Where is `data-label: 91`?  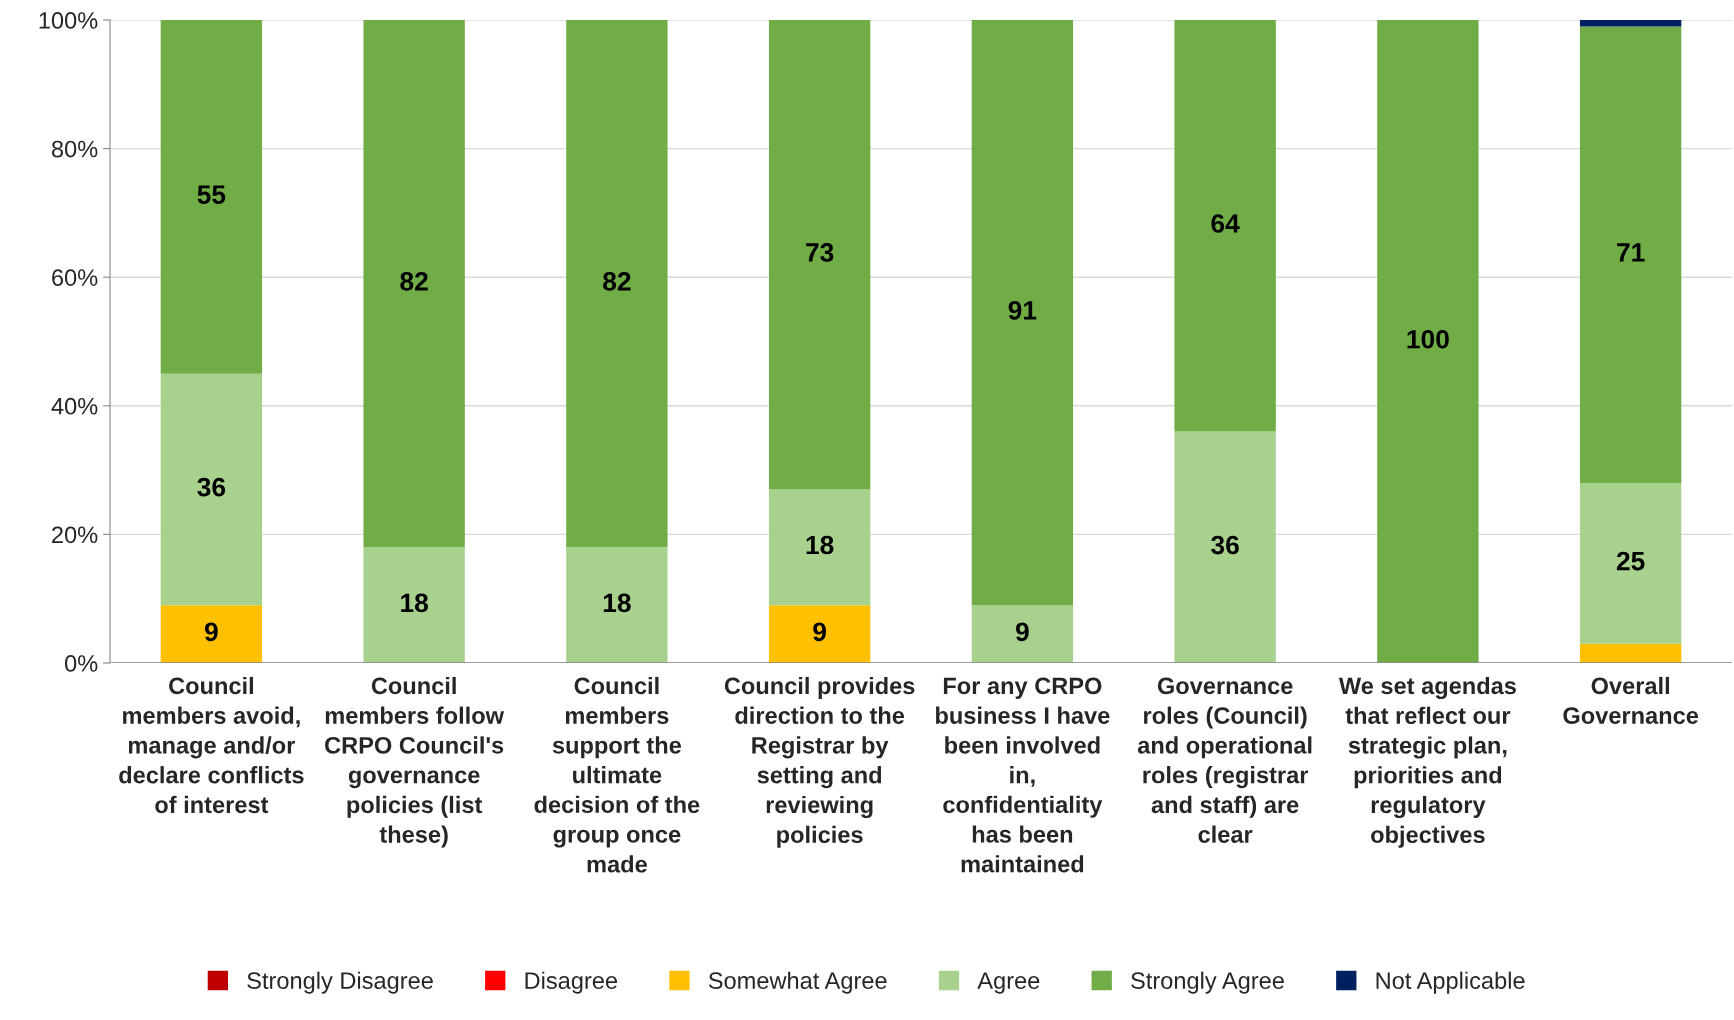
data-label: 91 is located at coordinates (1022, 310).